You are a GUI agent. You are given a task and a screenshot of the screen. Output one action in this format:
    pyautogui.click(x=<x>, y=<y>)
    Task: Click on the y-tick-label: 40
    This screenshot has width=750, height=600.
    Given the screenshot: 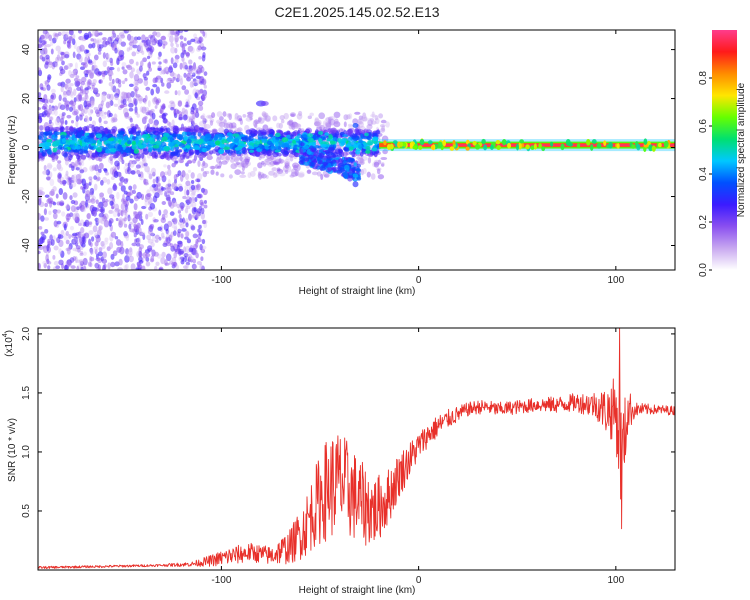 What is the action you would take?
    pyautogui.click(x=26, y=50)
    